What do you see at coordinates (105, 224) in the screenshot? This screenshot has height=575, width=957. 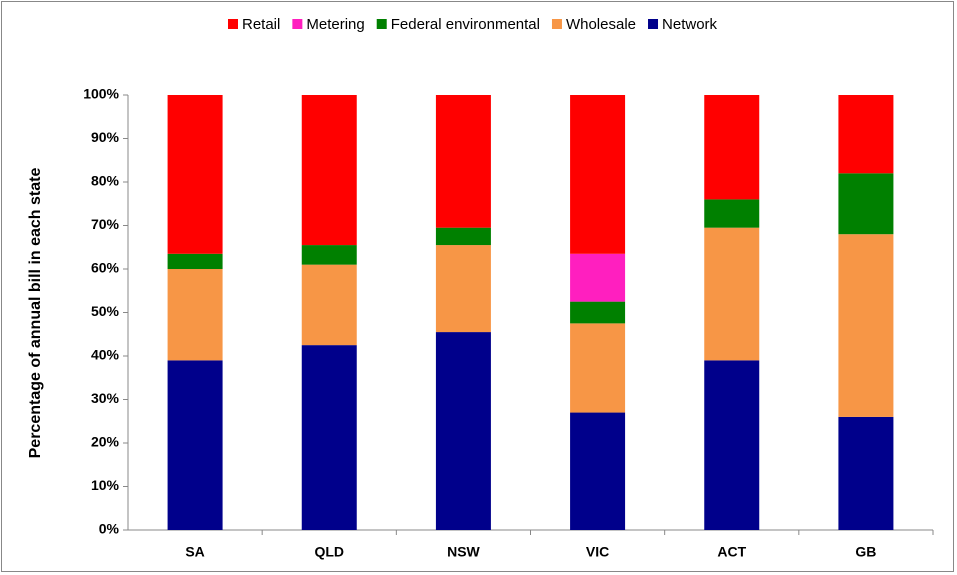 I see `y-tick-label: 70%` at bounding box center [105, 224].